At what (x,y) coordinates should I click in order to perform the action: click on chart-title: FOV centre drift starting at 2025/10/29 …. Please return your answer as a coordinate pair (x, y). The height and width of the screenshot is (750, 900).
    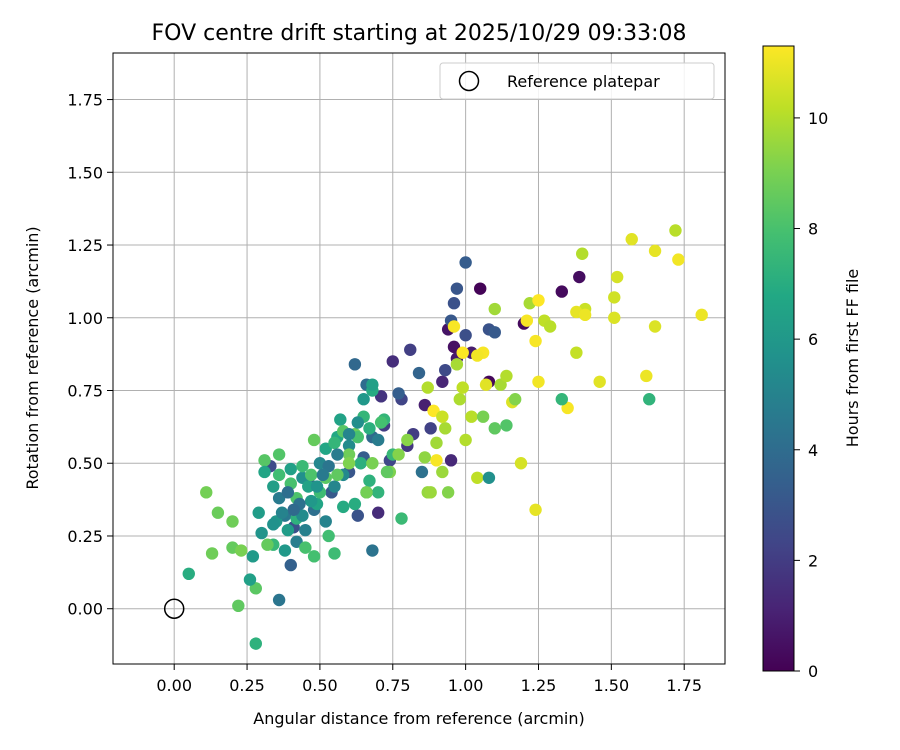
    Looking at the image, I should click on (419, 33).